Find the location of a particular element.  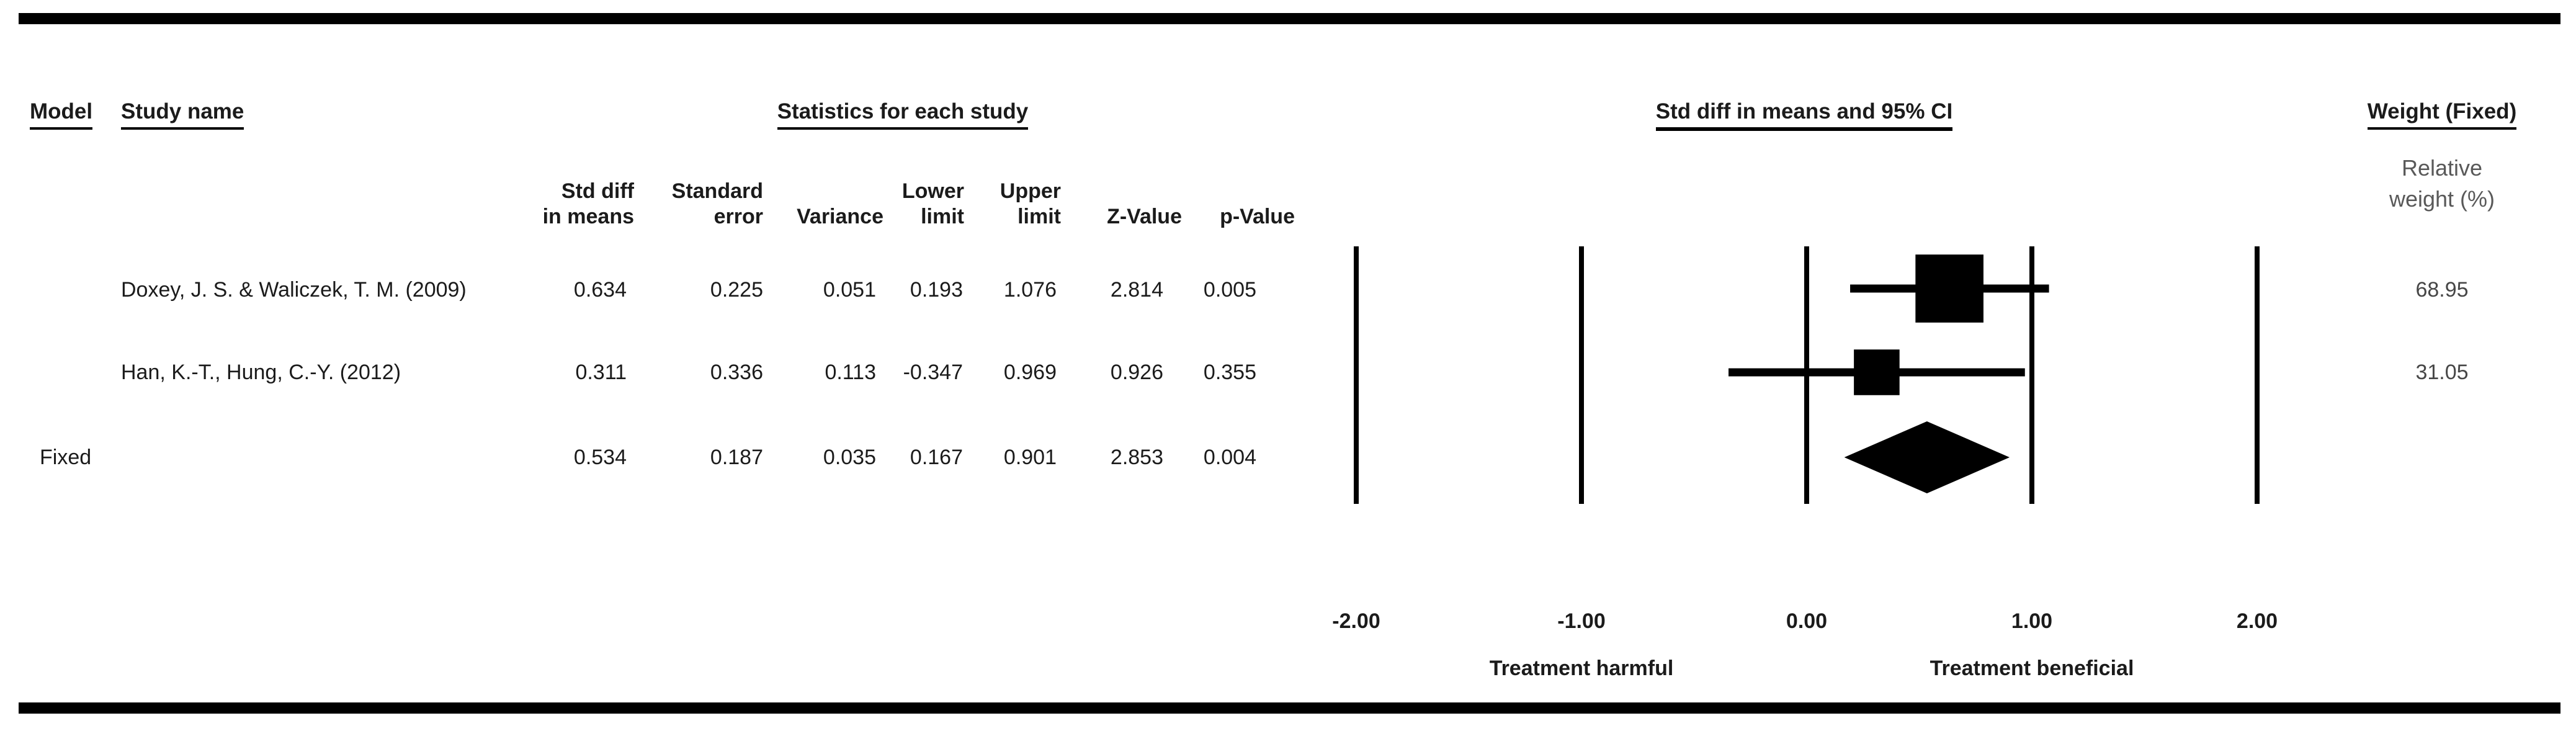

lower-limit-value: 0.167 is located at coordinates (936, 457).